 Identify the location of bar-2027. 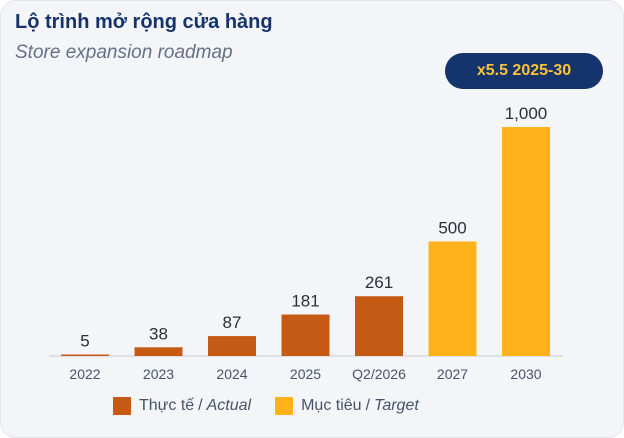
(452, 298).